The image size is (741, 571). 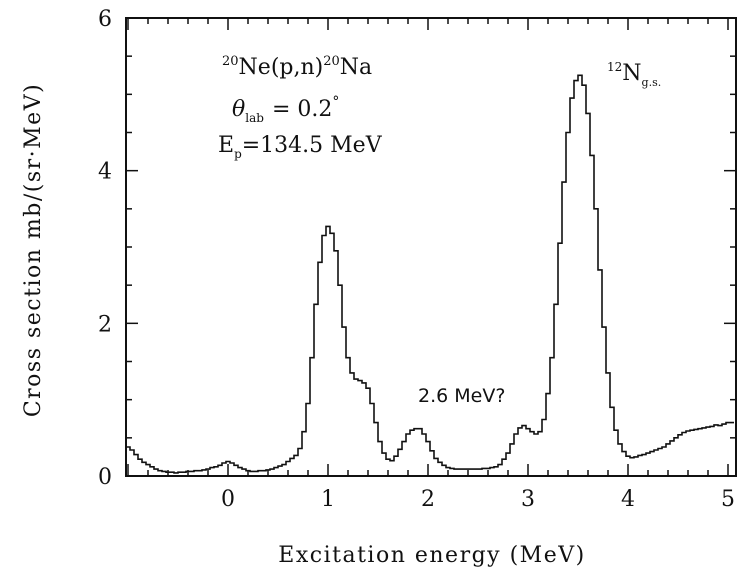 I want to click on x-axis-title: Excitation energy (MeV), so click(x=431, y=555).